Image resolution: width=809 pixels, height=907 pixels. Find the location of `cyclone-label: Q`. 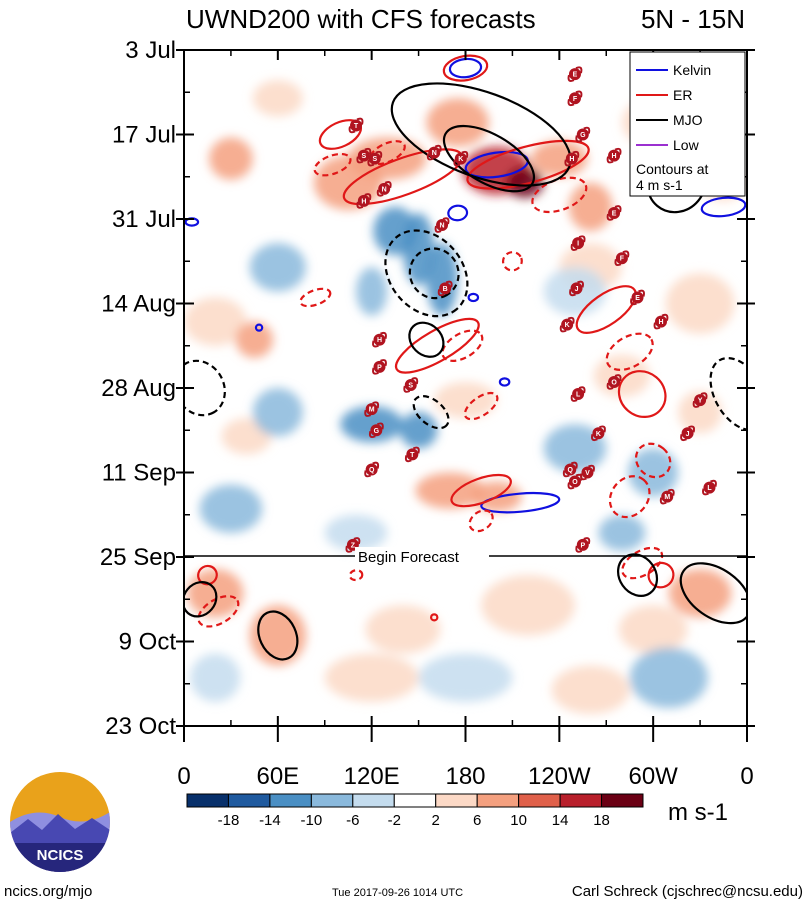

cyclone-label: Q is located at coordinates (372, 470).